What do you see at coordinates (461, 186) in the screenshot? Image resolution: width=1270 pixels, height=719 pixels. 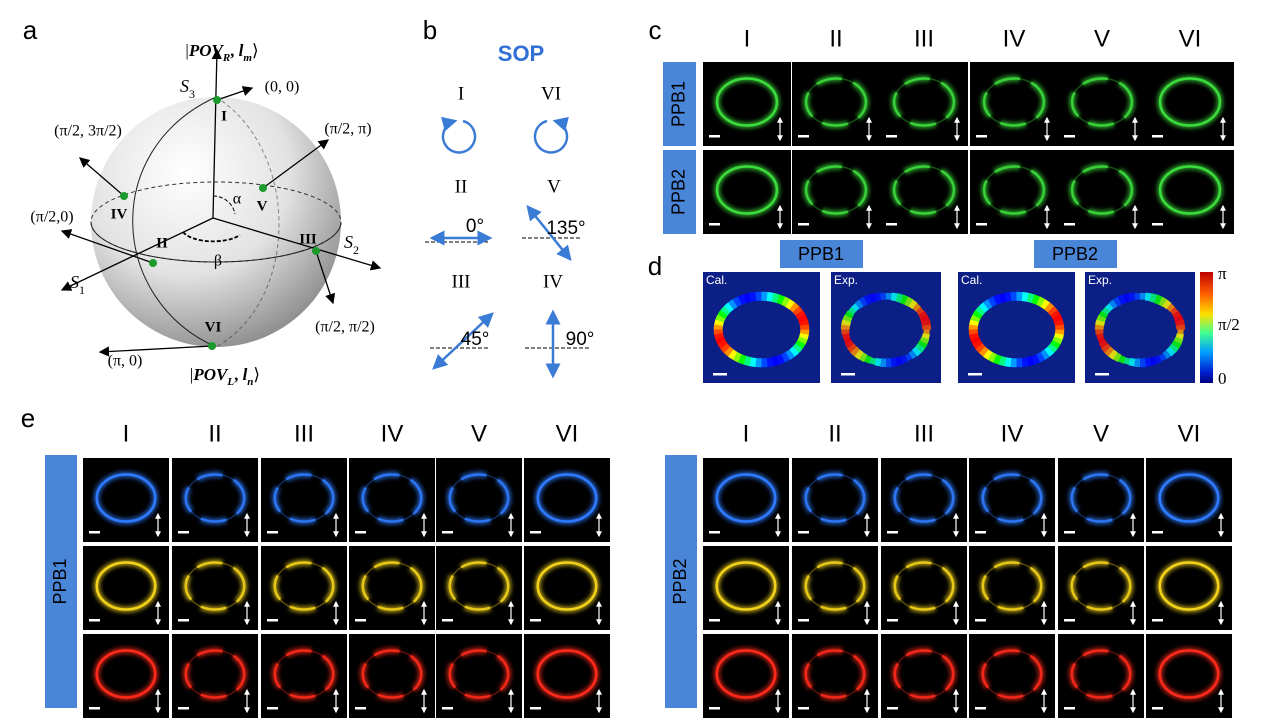 I see `sop-label: II` at bounding box center [461, 186].